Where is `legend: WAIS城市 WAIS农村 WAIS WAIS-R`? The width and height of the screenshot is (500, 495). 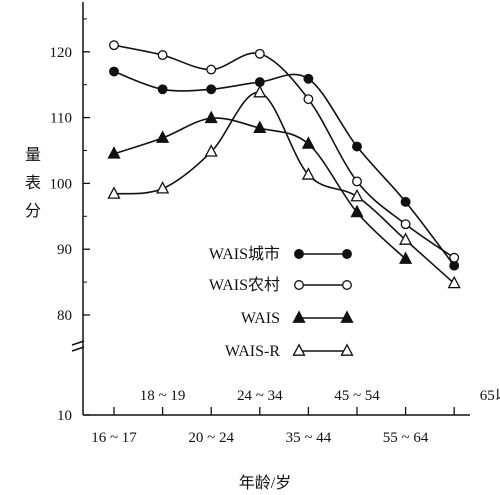
legend: WAIS城市 WAIS农村 WAIS WAIS-R is located at coordinates (281, 302).